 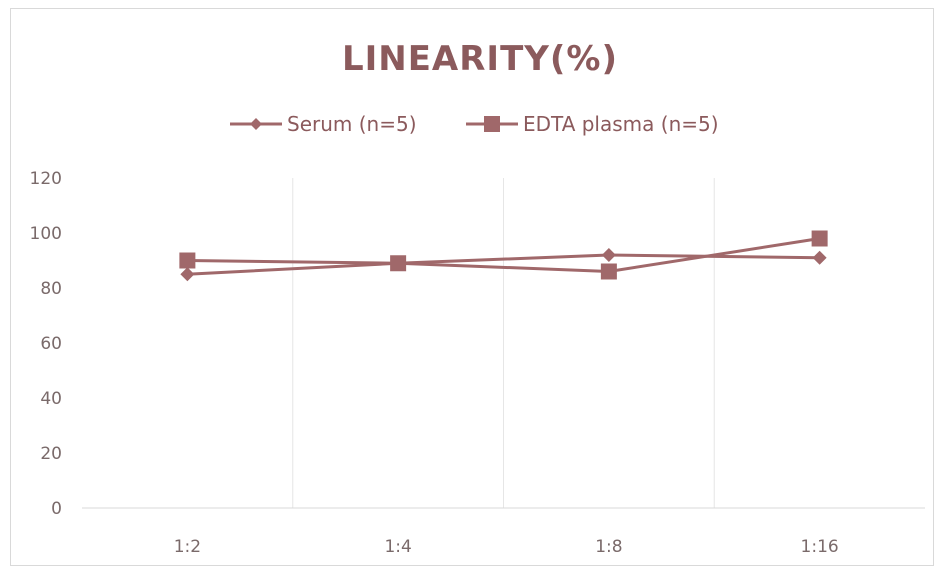 What do you see at coordinates (256, 124) in the screenshot?
I see `legend-marker-serum` at bounding box center [256, 124].